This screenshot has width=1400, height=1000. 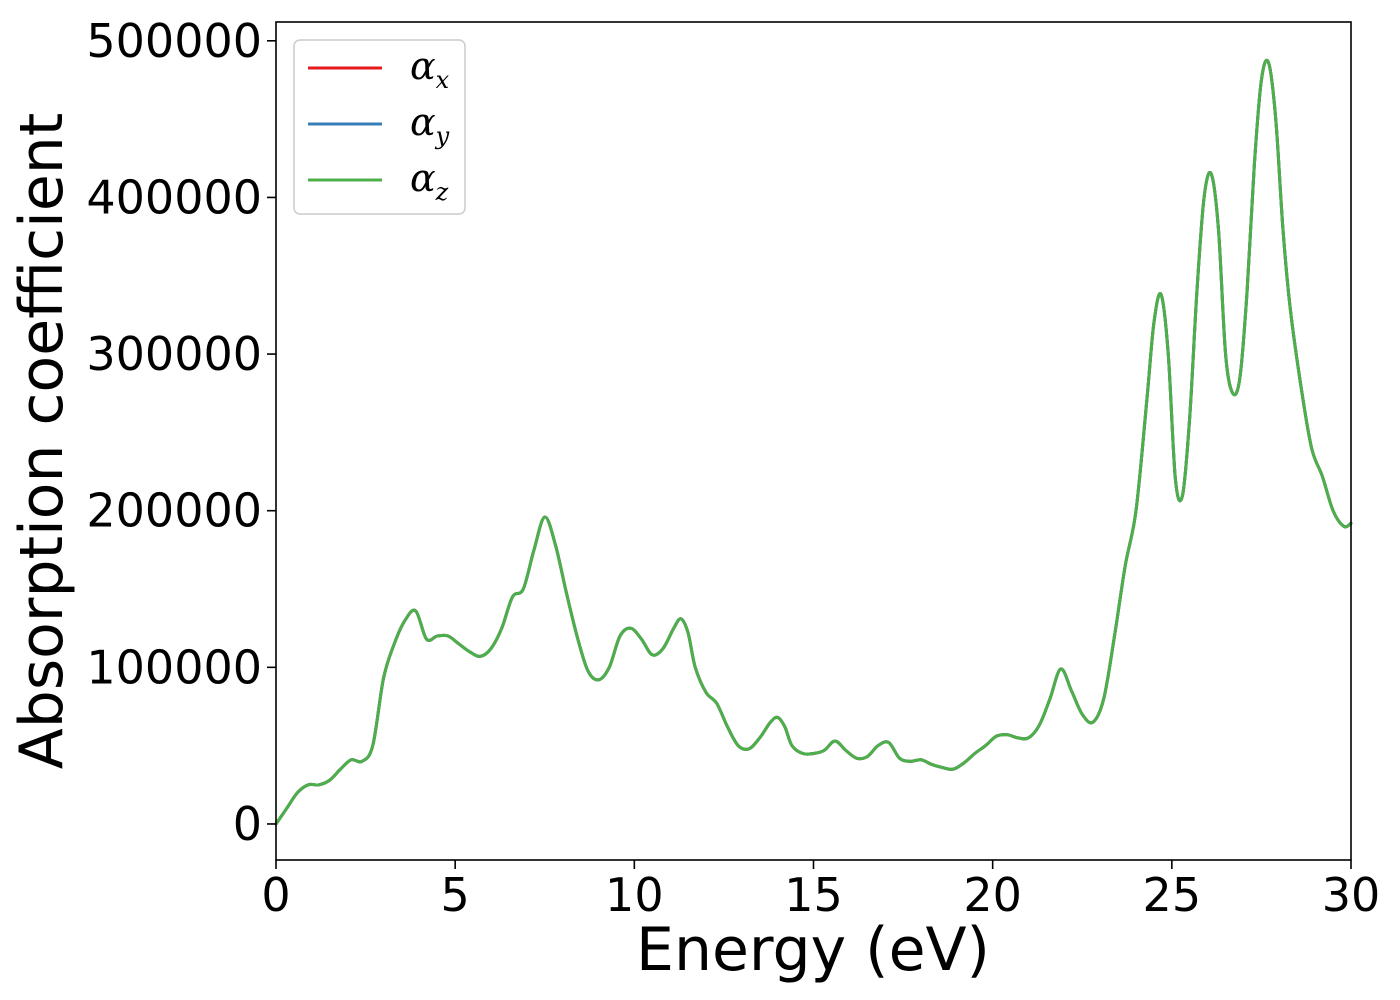 What do you see at coordinates (813, 950) in the screenshot?
I see `x-axis-title: Energy (eV)` at bounding box center [813, 950].